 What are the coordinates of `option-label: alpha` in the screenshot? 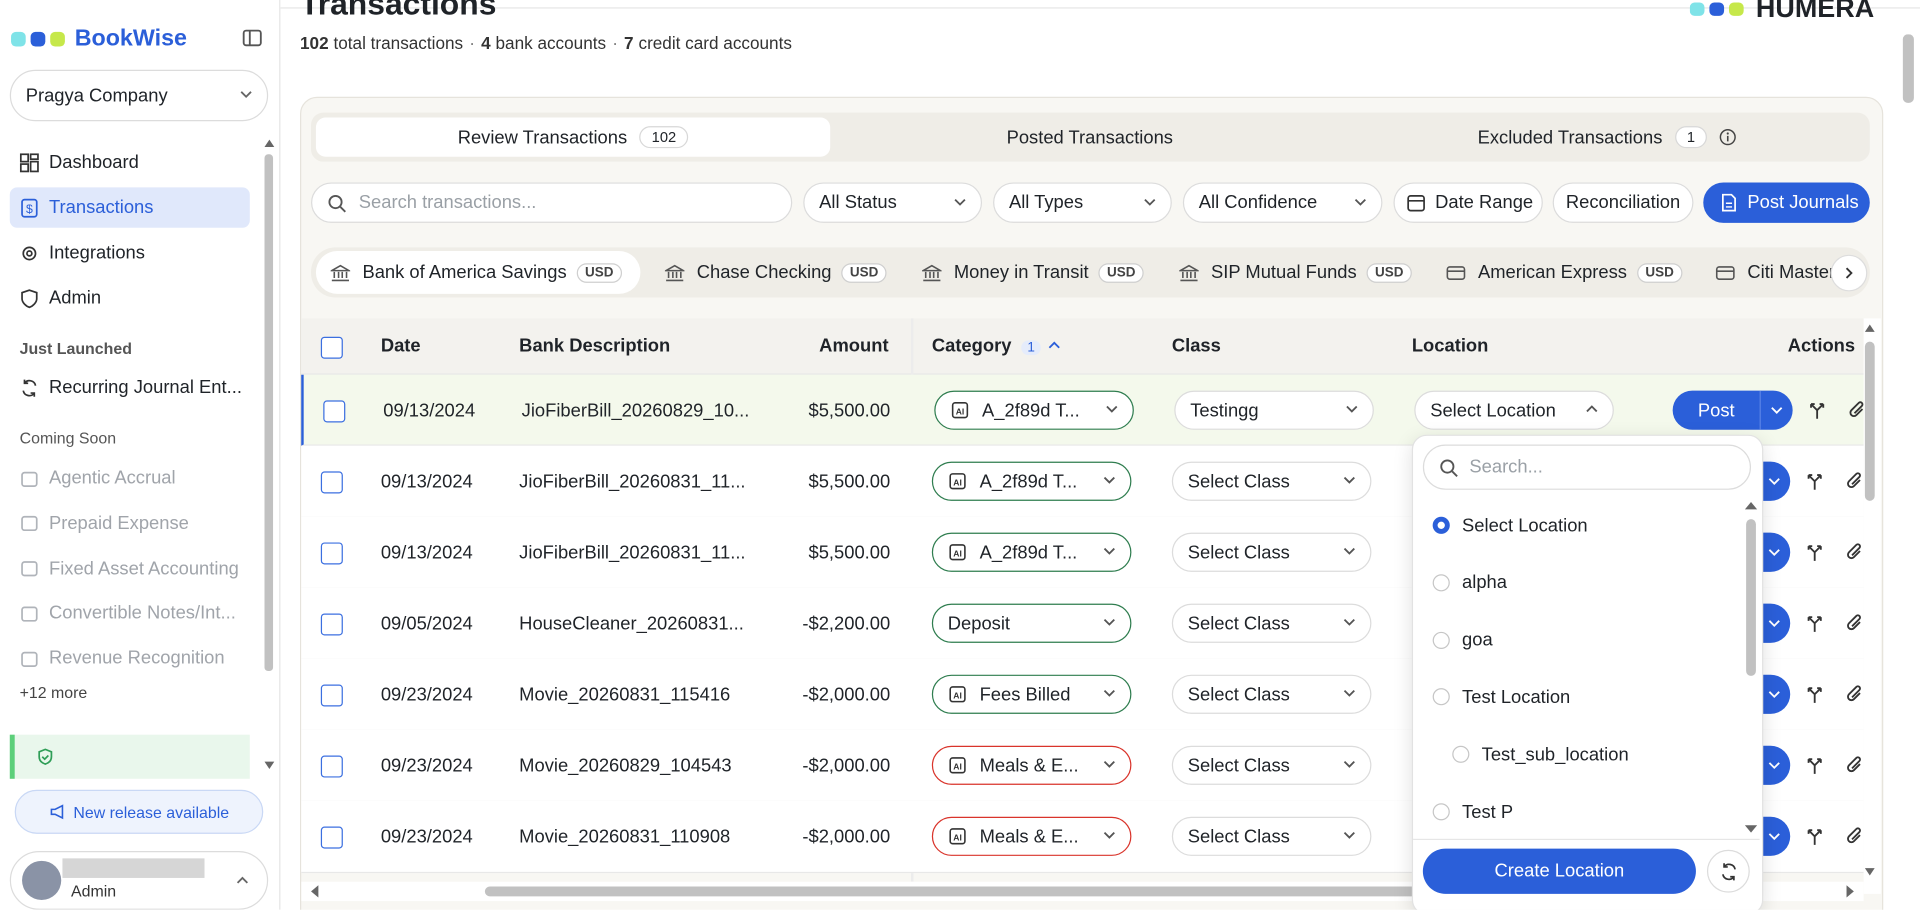 It's located at (1484, 583).